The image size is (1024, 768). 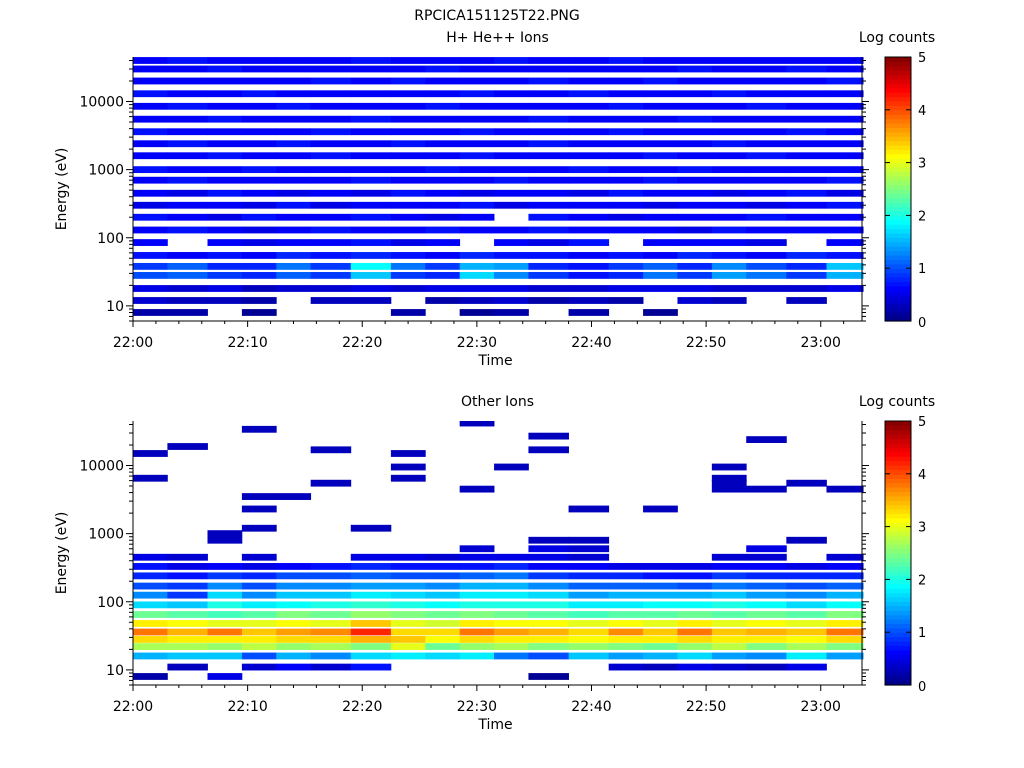 What do you see at coordinates (591, 707) in the screenshot?
I see `x-tick-label: 22:40` at bounding box center [591, 707].